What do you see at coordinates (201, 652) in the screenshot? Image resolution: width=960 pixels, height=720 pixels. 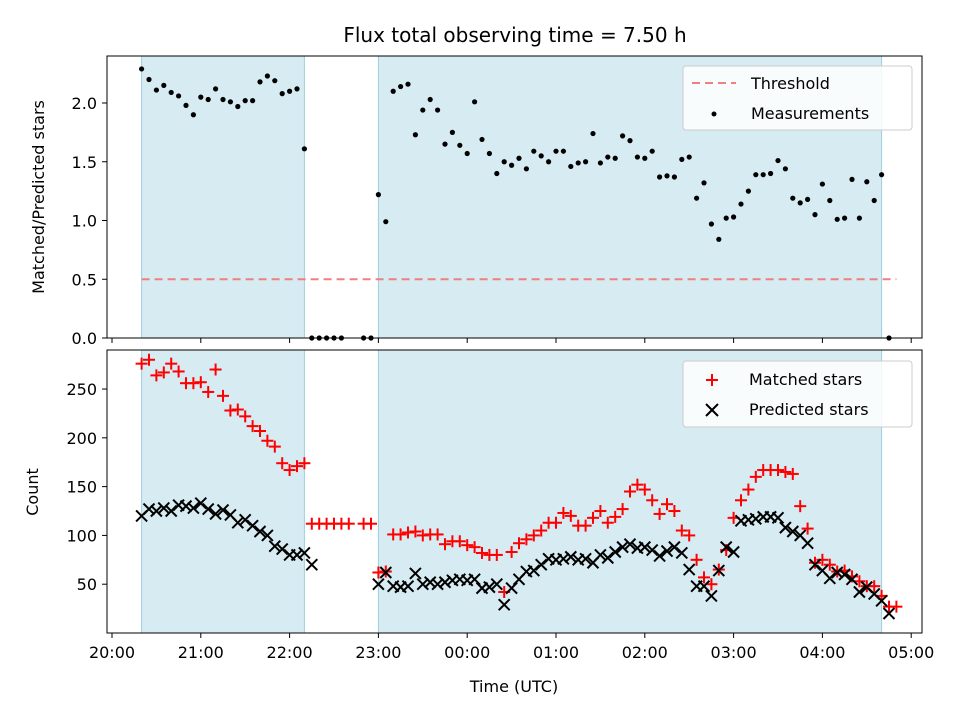 I see `x-tick-label: 21:00` at bounding box center [201, 652].